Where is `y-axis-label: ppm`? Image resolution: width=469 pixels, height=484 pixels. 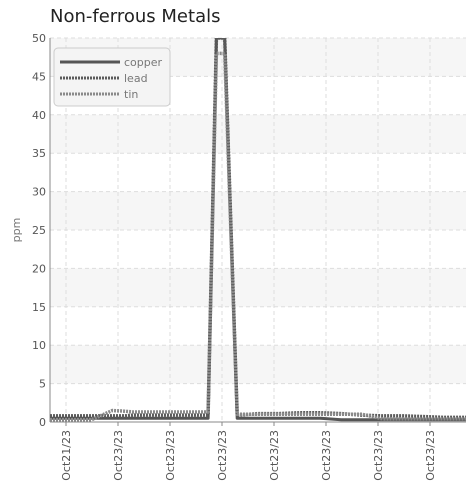
y-axis-label: ppm is located at coordinates (16, 230).